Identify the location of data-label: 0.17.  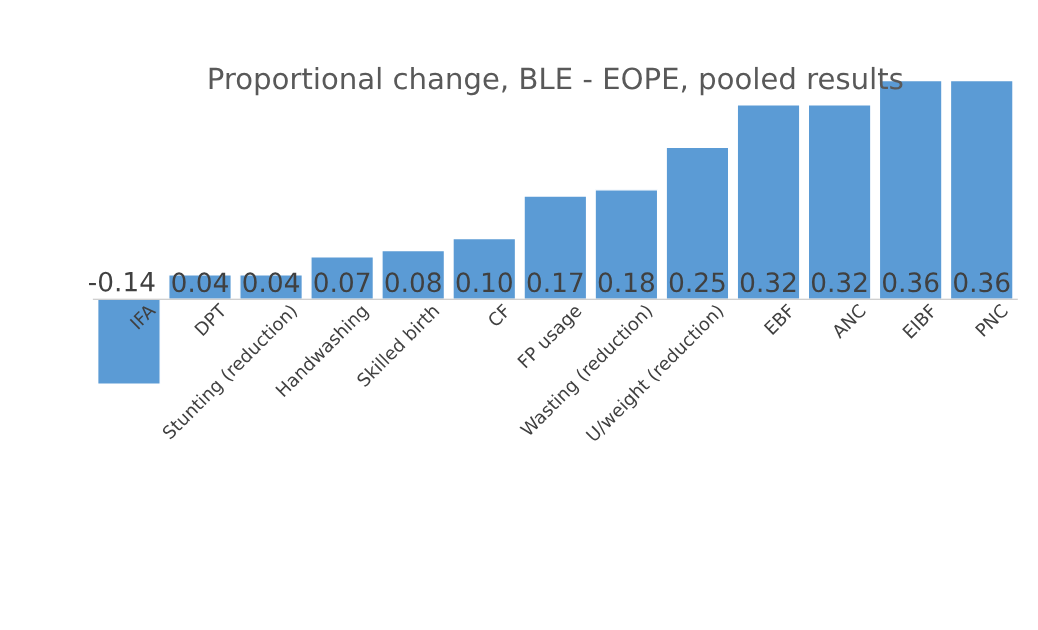
(555, 282).